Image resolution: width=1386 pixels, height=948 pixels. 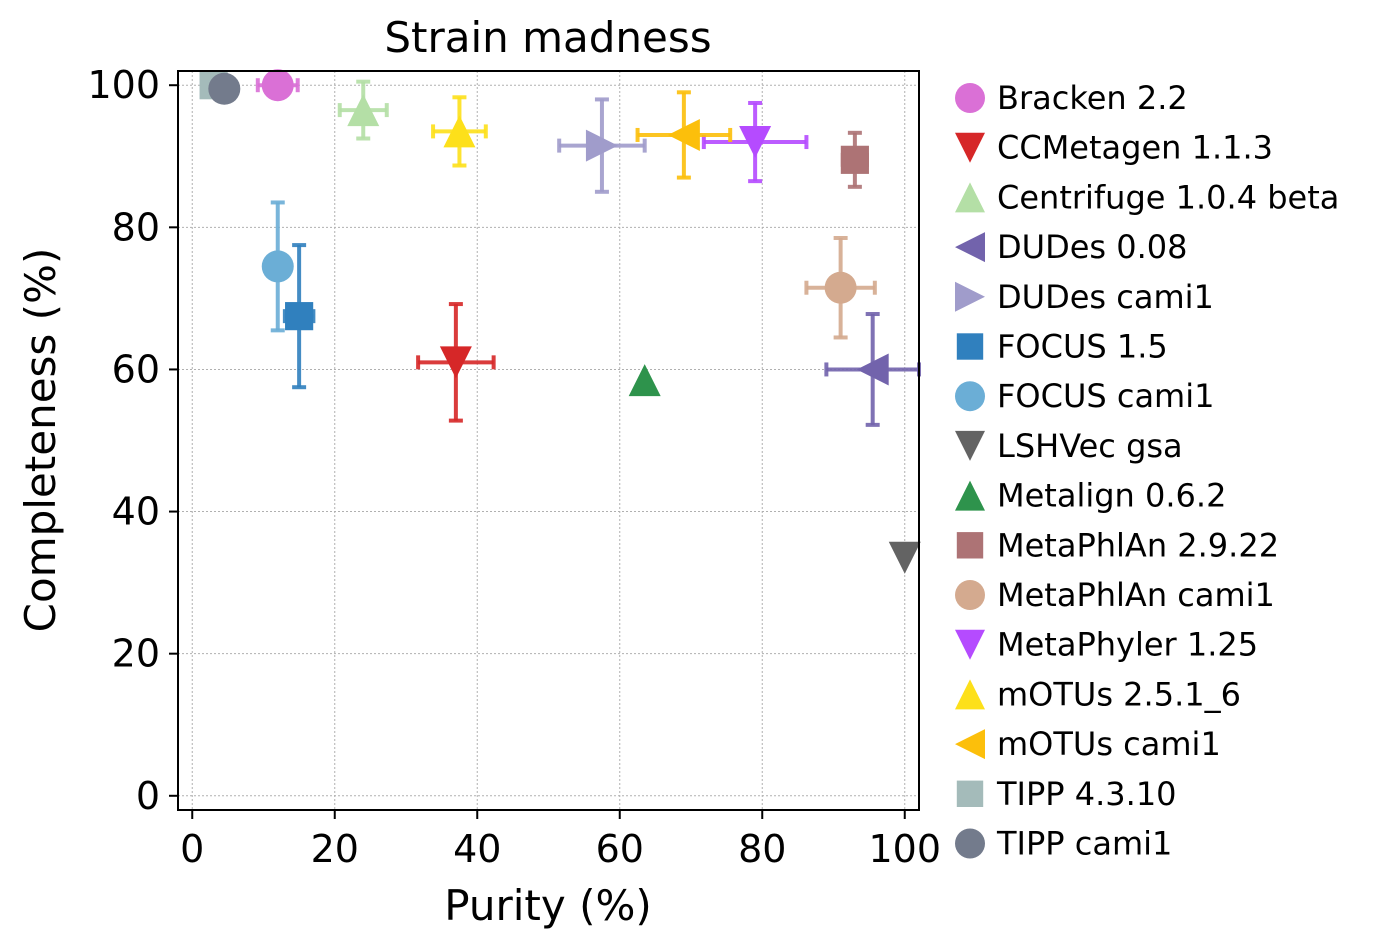 What do you see at coordinates (1136, 595) in the screenshot?
I see `legend-label-metaphlan-cami1: MetaPhlAn cami1` at bounding box center [1136, 595].